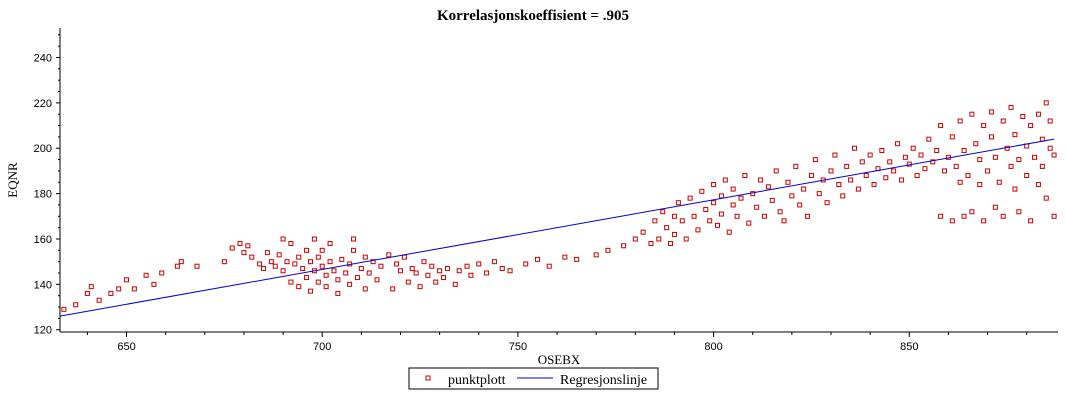 The image size is (1066, 400). What do you see at coordinates (43, 285) in the screenshot?
I see `y-tick-label: 140` at bounding box center [43, 285].